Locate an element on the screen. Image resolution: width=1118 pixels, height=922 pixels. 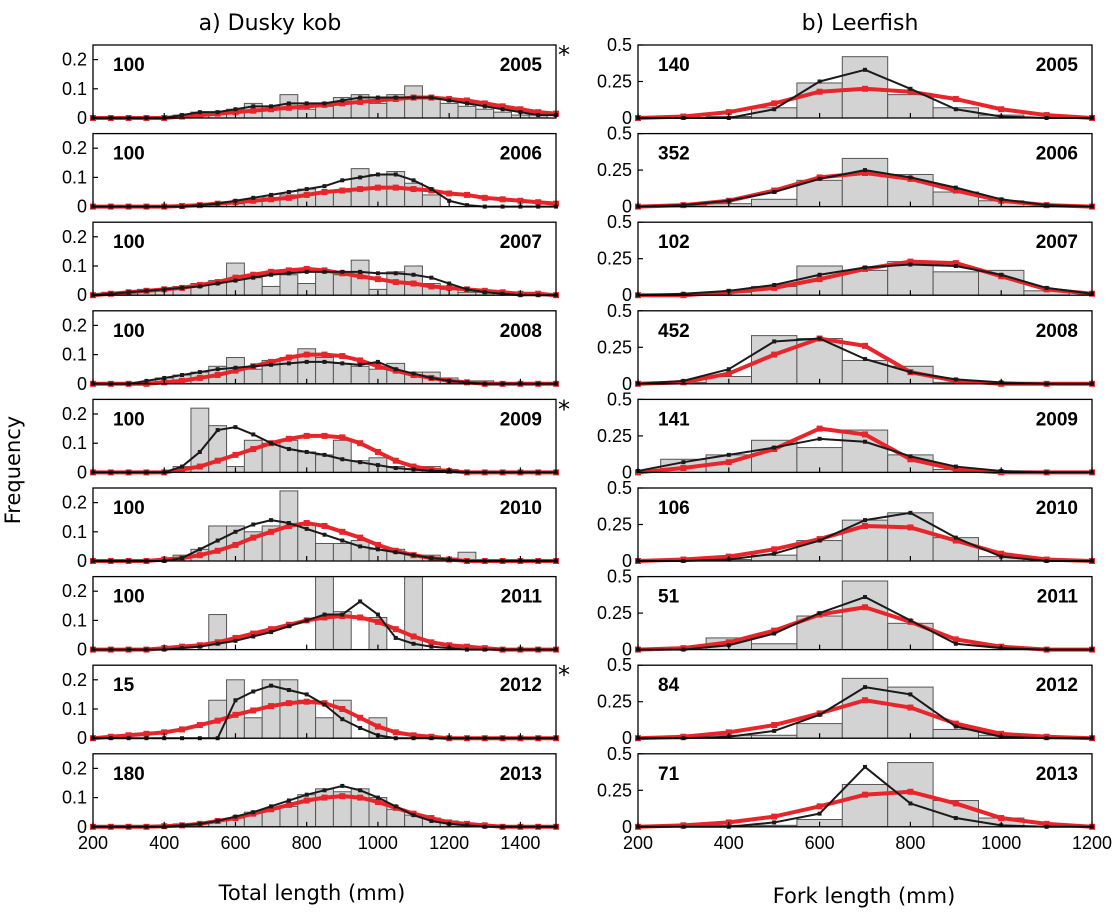
panel-leerfish-2010: 0 0.25 0.5 106 2010 is located at coordinates (846, 524).